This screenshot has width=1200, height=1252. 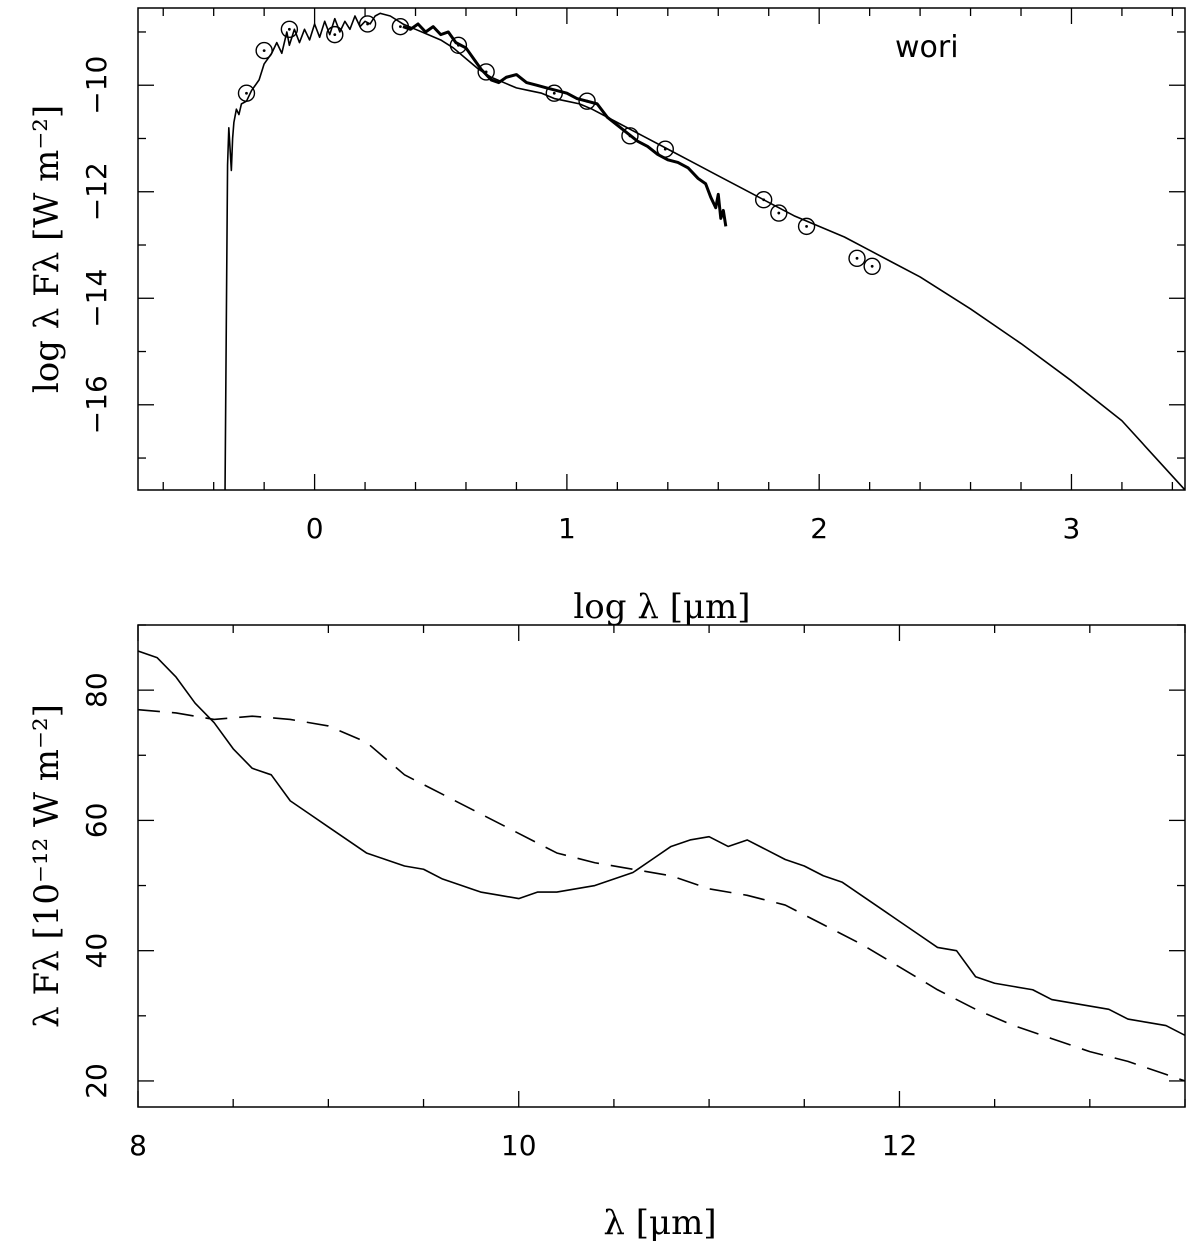 What do you see at coordinates (47, 249) in the screenshot?
I see `top-y-axis-label: log λ Fλ [W m⁻²]` at bounding box center [47, 249].